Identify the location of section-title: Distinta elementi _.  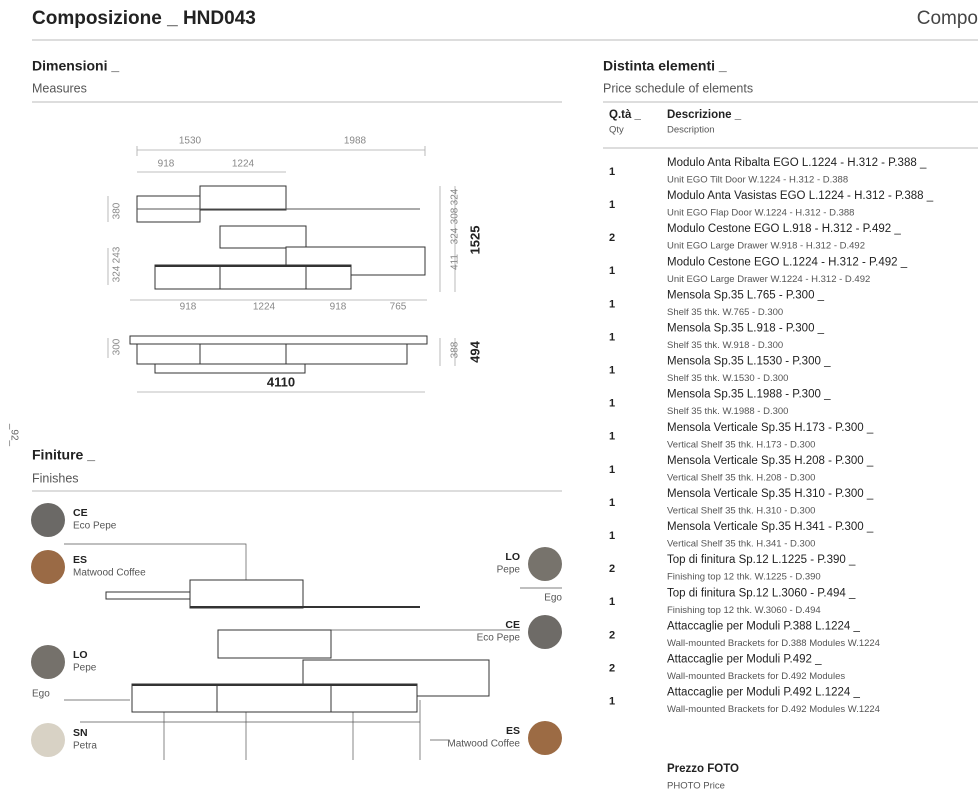
(665, 66).